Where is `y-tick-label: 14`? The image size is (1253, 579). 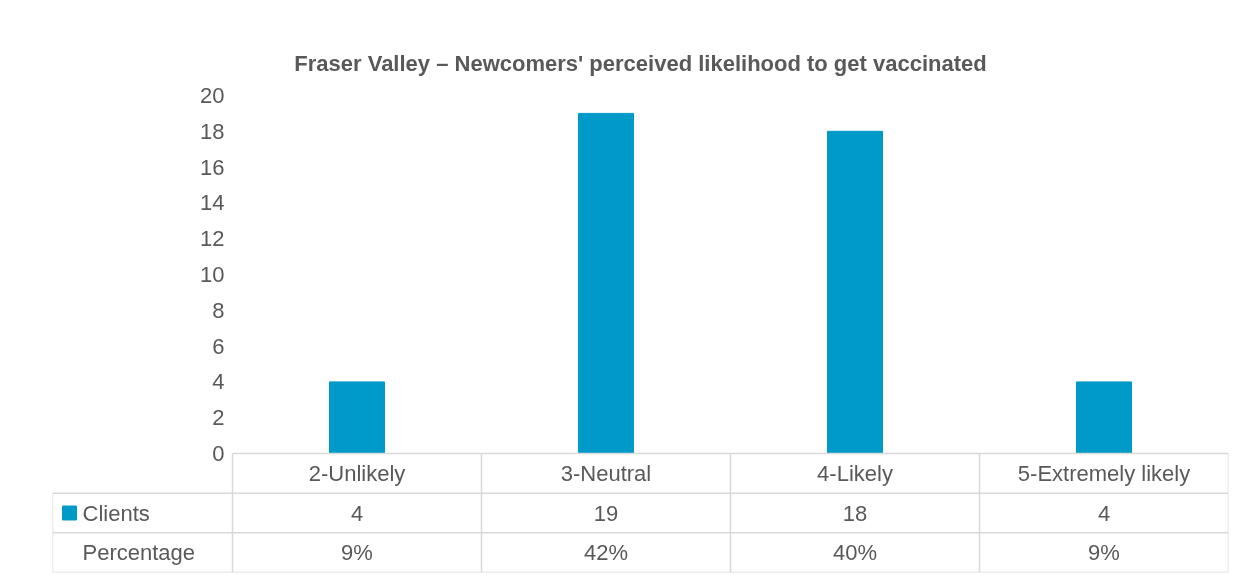
y-tick-label: 14 is located at coordinates (212, 203).